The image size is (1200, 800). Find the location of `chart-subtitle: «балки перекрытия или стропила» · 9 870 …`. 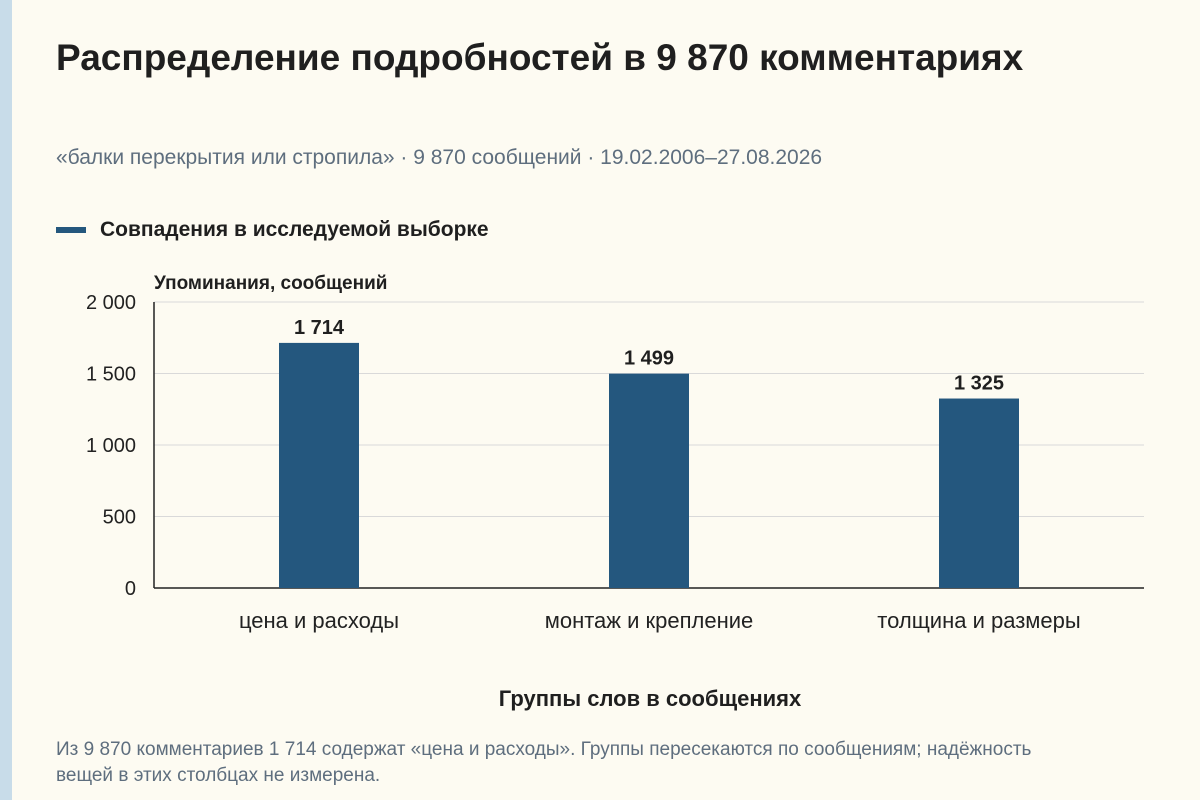

chart-subtitle: «балки перекрытия или стропила» · 9 870 … is located at coordinates (439, 157).